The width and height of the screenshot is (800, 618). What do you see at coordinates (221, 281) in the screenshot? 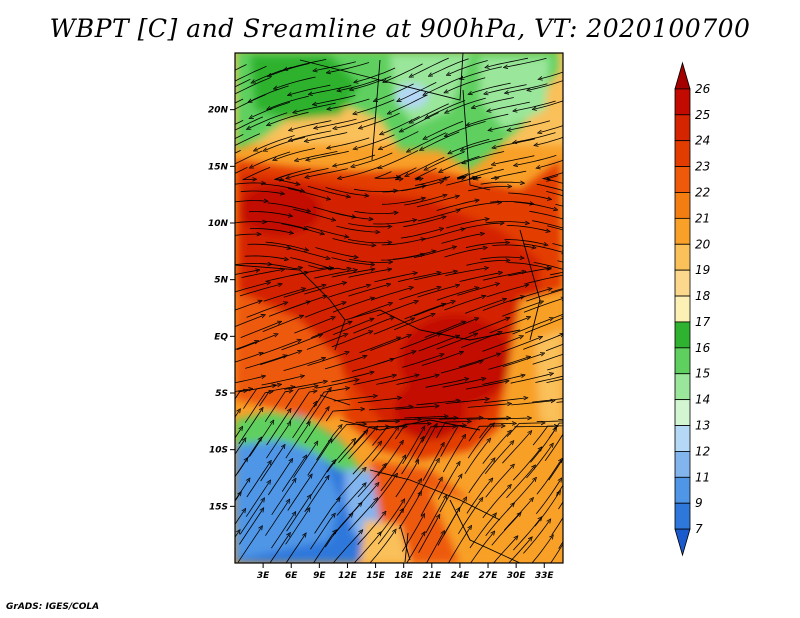
I see `lat-tick-label: 5N` at bounding box center [221, 281].